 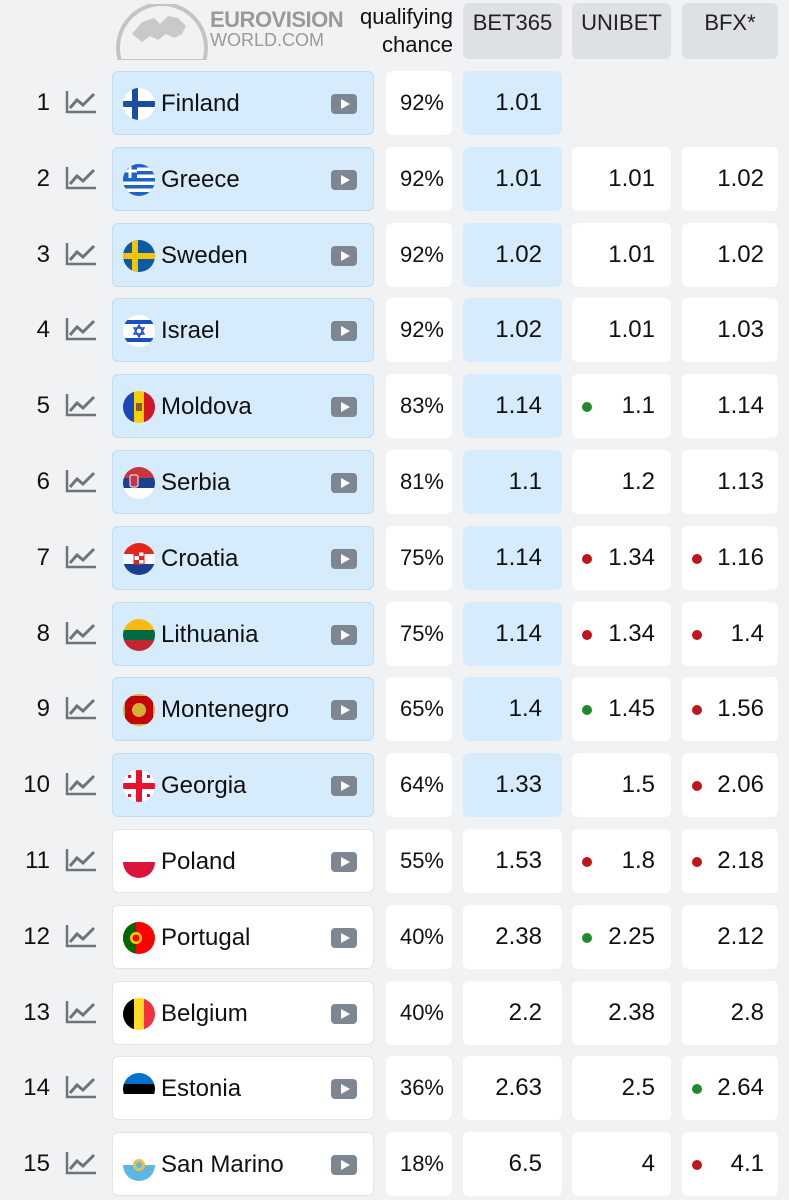 What do you see at coordinates (139, 559) in the screenshot?
I see `croatia-flag-icon` at bounding box center [139, 559].